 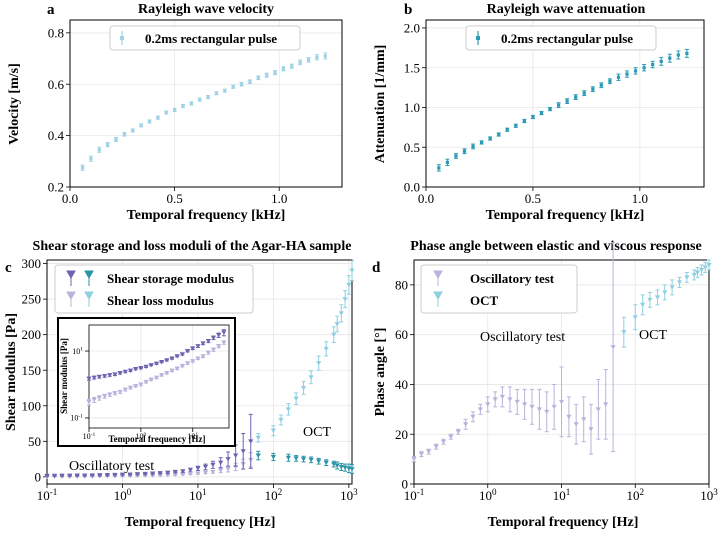 I want to click on inset-ylabel: Shear modulus [Pa], so click(x=64, y=376).